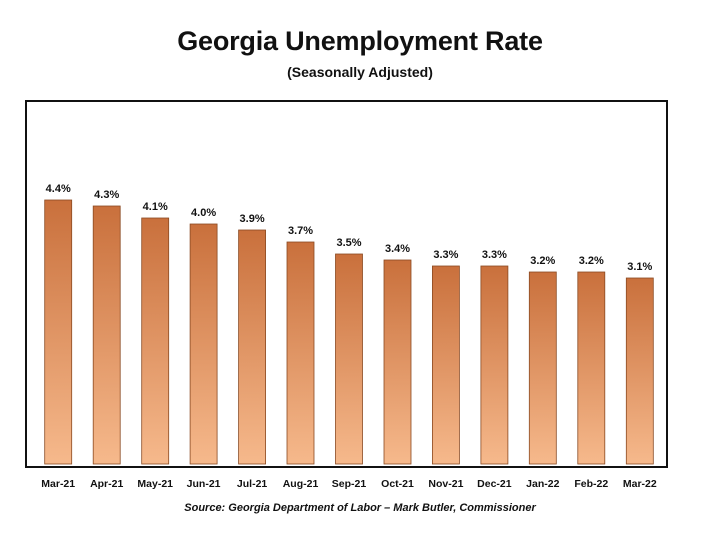 The width and height of the screenshot is (720, 539). Describe the element at coordinates (494, 484) in the screenshot. I see `x-tick-label-Dec-21: Dec-21` at that location.